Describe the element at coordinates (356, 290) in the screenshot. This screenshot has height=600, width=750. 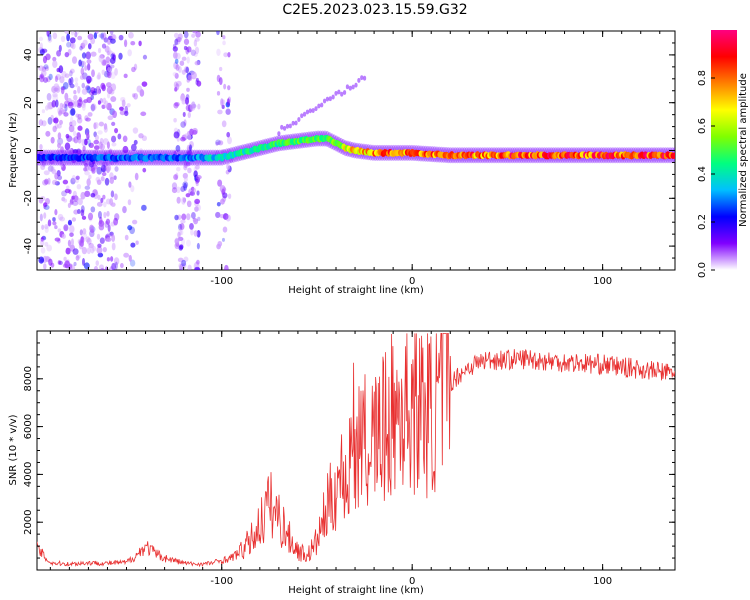
I see `top-x-axis-label: Height of straight line (km)` at that location.